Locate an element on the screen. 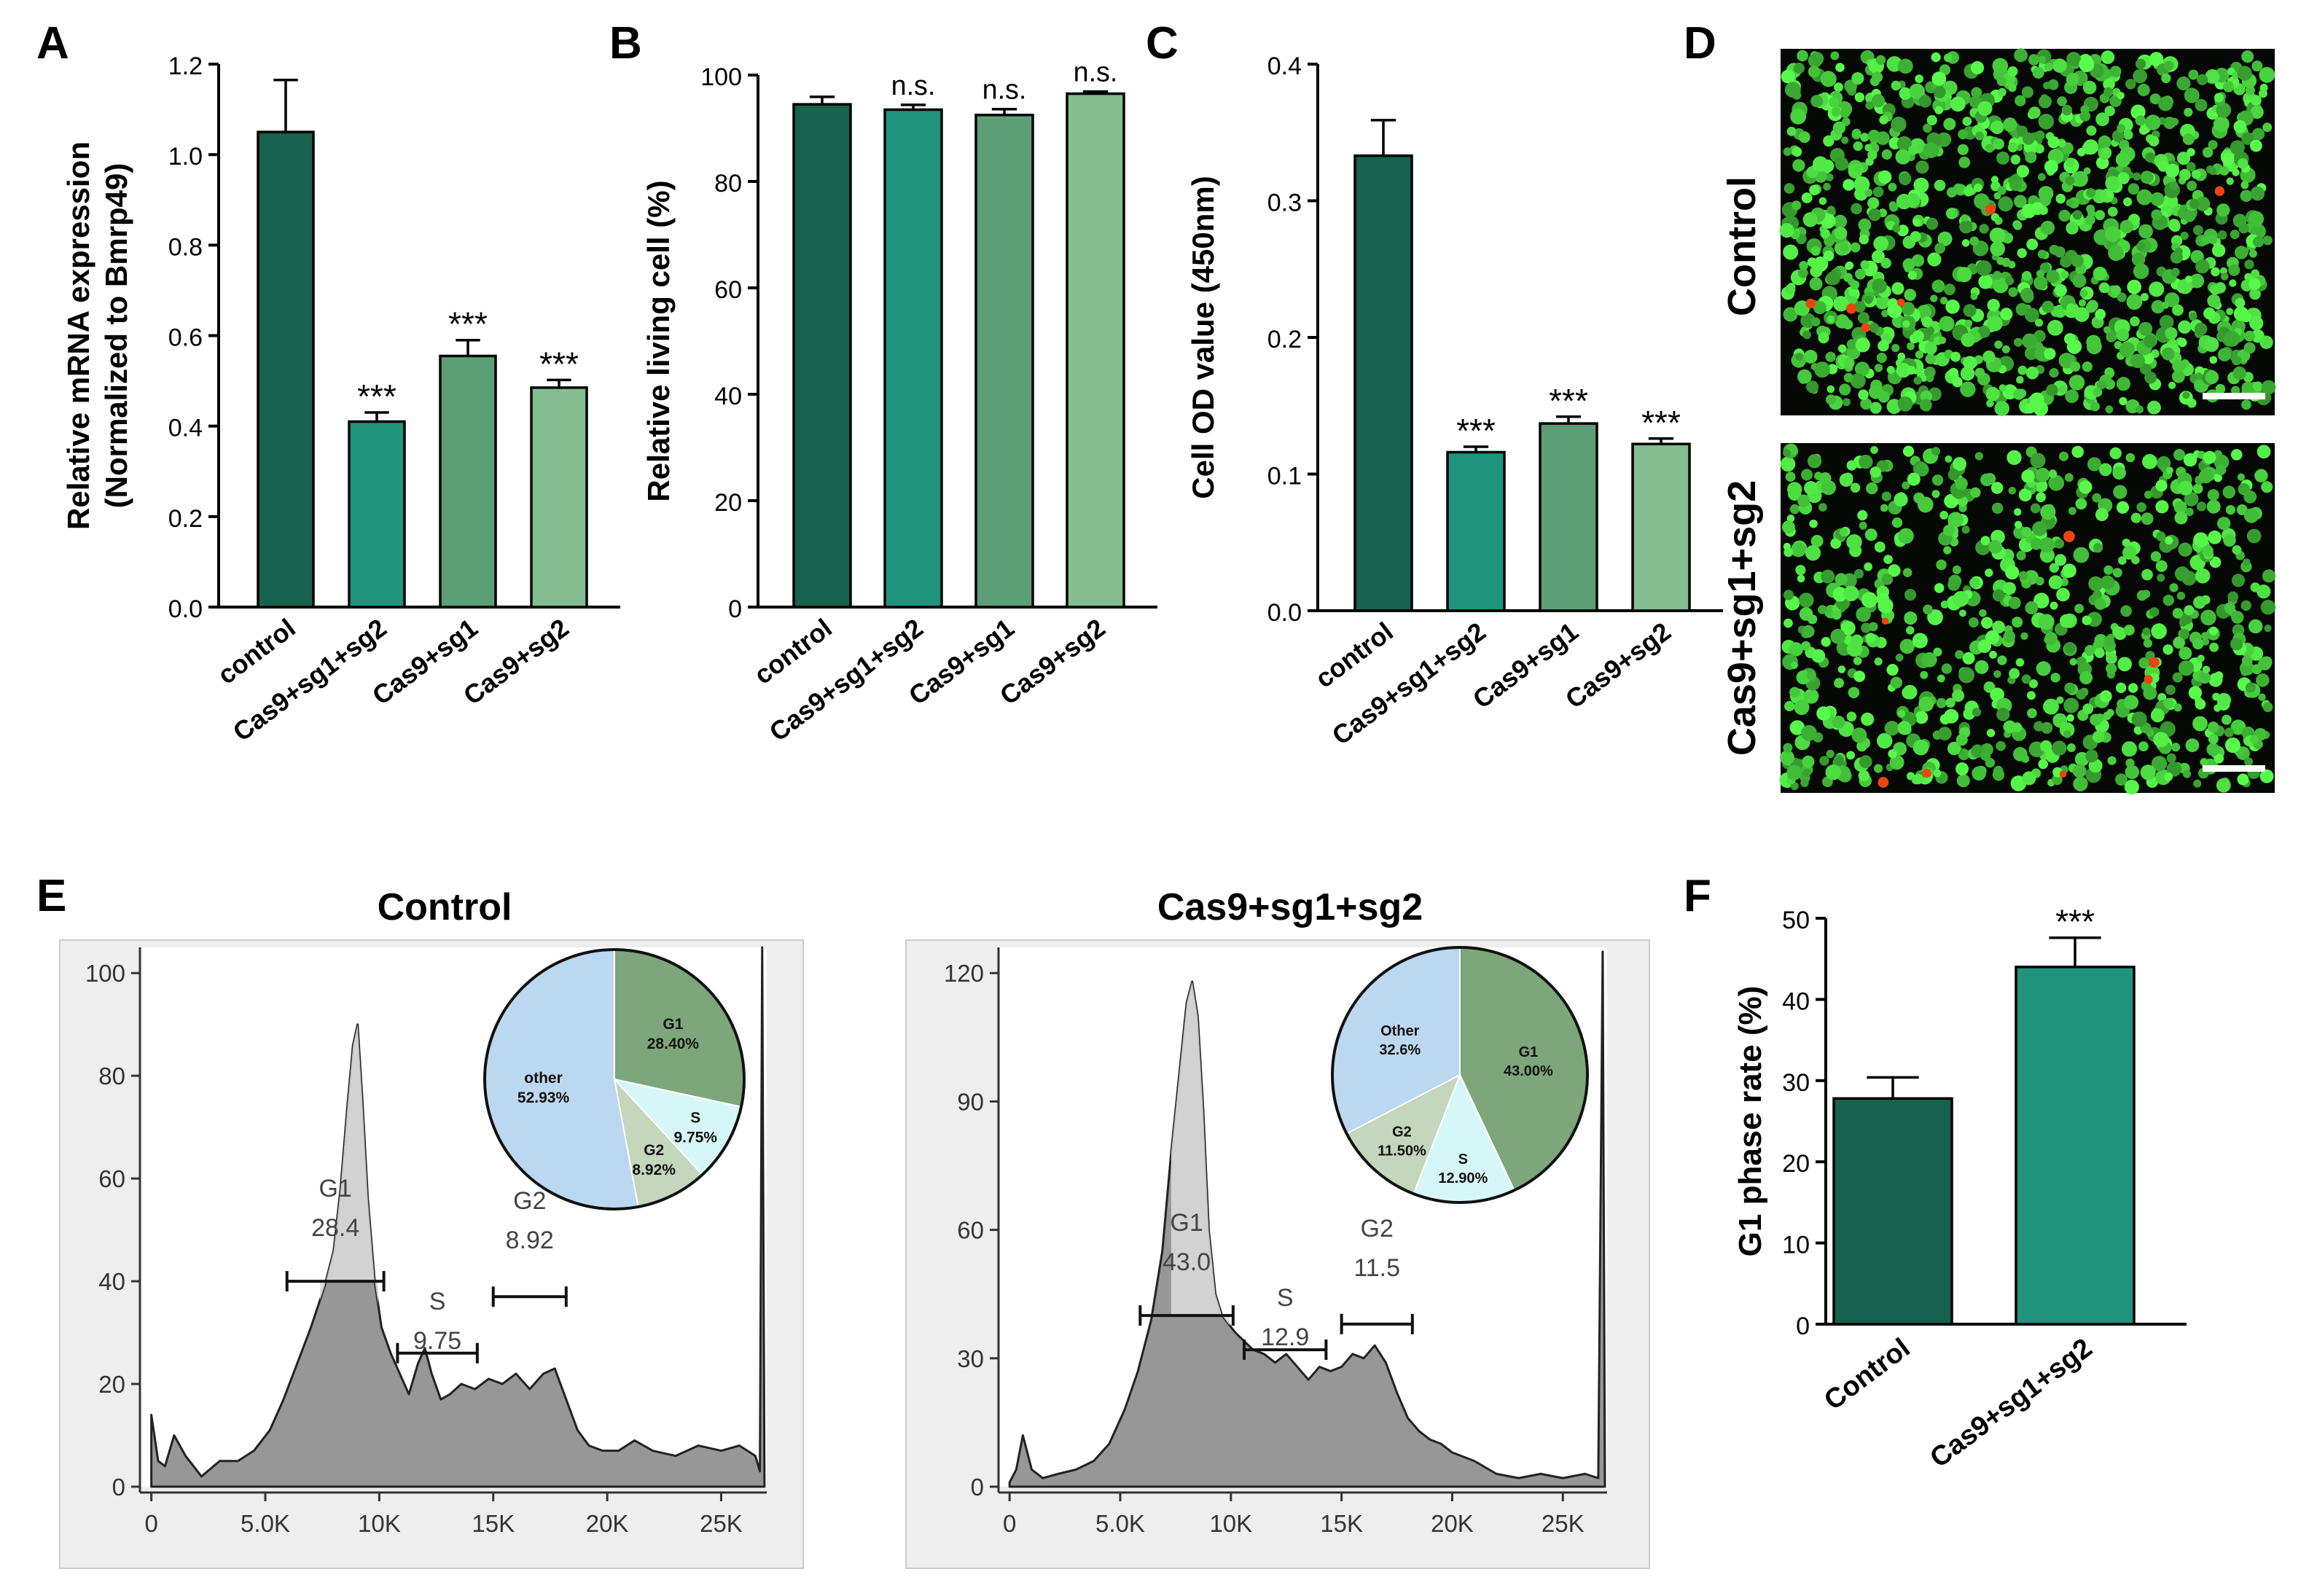  cell-red is located at coordinates (2219, 191).